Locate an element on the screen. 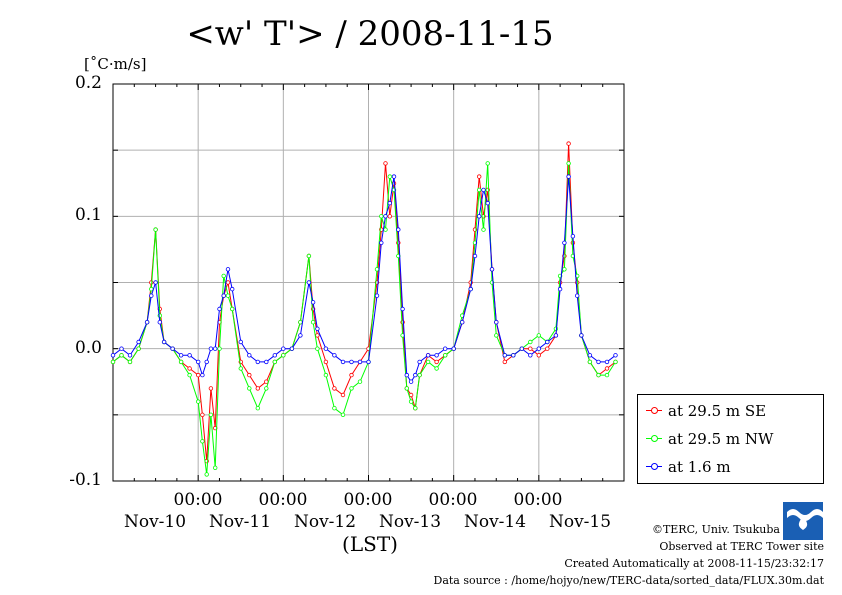  legend-label: at 1.6 m is located at coordinates (699, 467).